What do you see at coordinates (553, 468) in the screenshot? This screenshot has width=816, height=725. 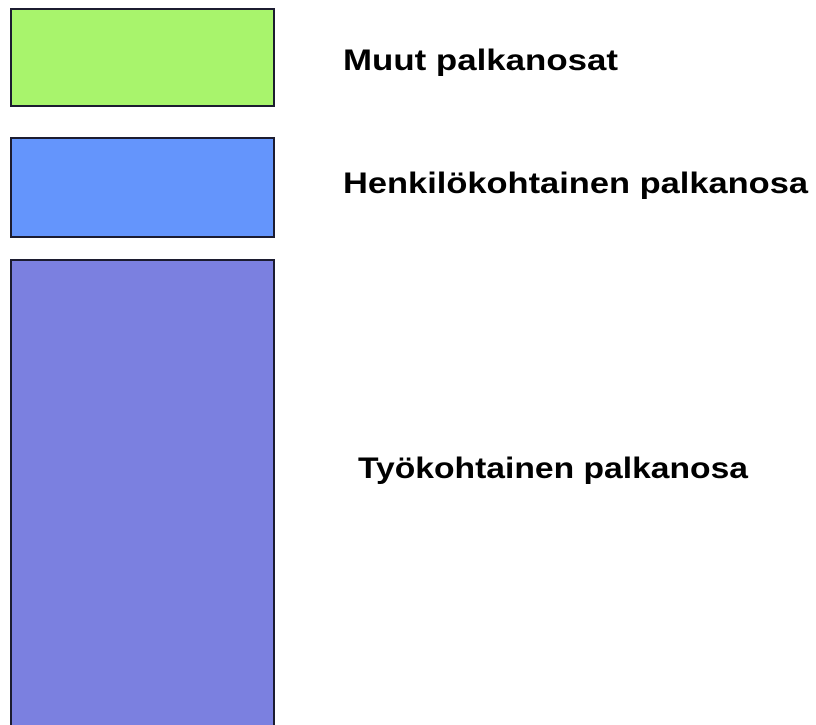 I see `label-job: Työkohtainen palkanosa` at bounding box center [553, 468].